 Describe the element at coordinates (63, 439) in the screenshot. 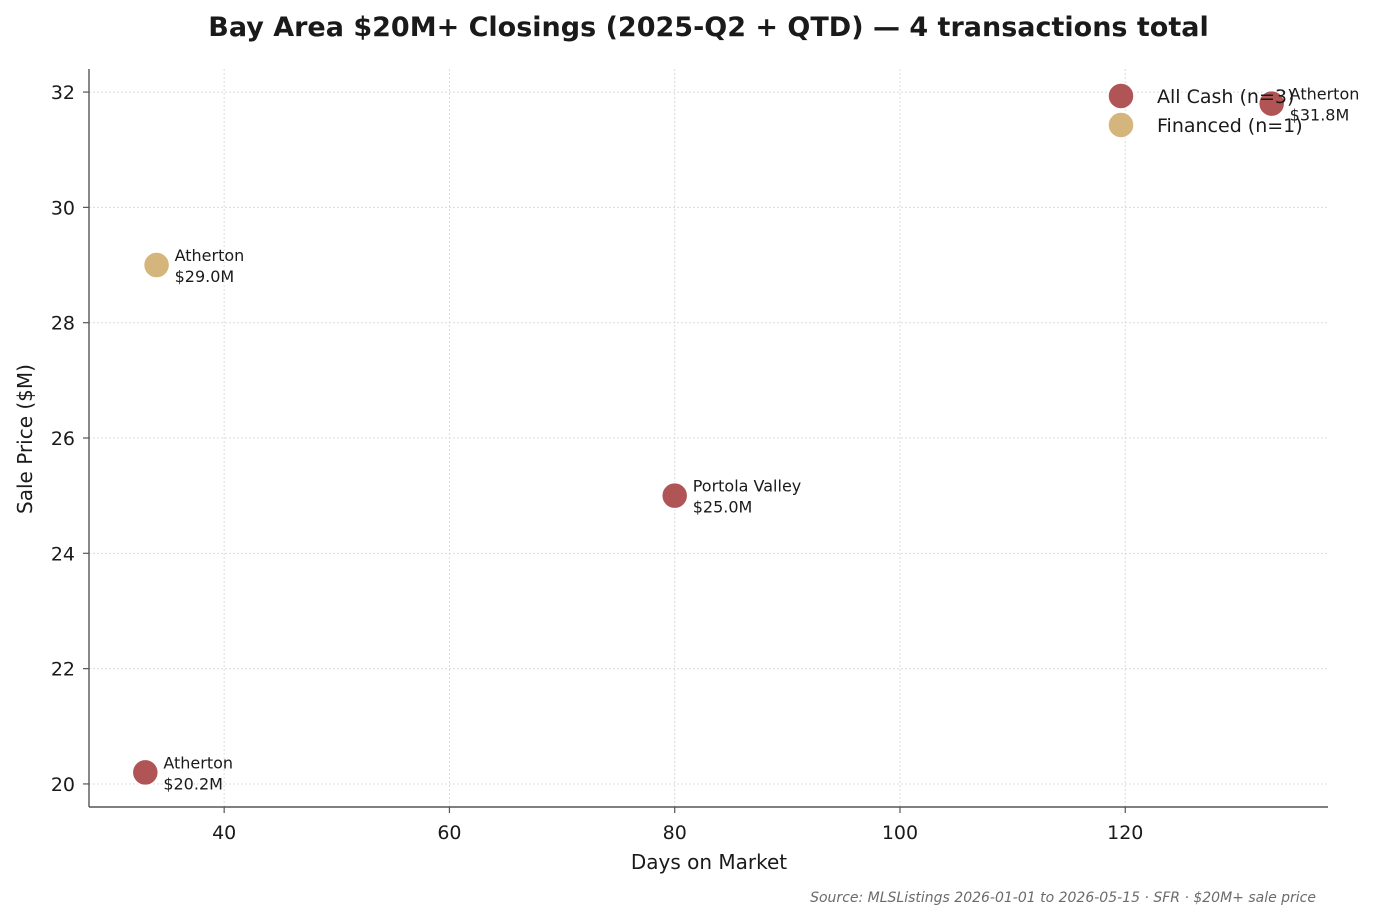

I see `y-tick-label: 26` at that location.